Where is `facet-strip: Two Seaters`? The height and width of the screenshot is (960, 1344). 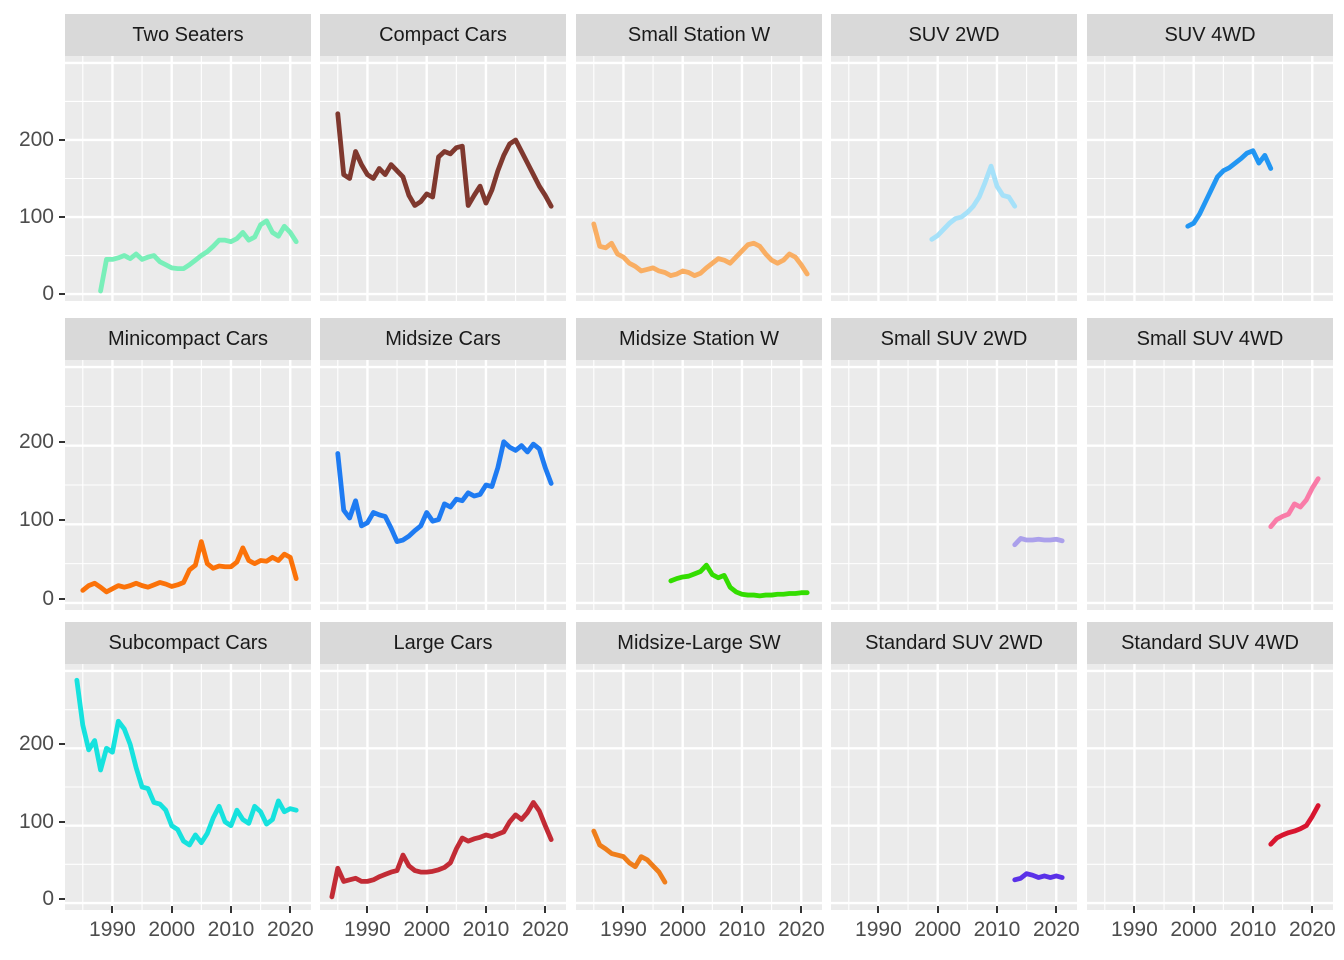 facet-strip: Two Seaters is located at coordinates (188, 35).